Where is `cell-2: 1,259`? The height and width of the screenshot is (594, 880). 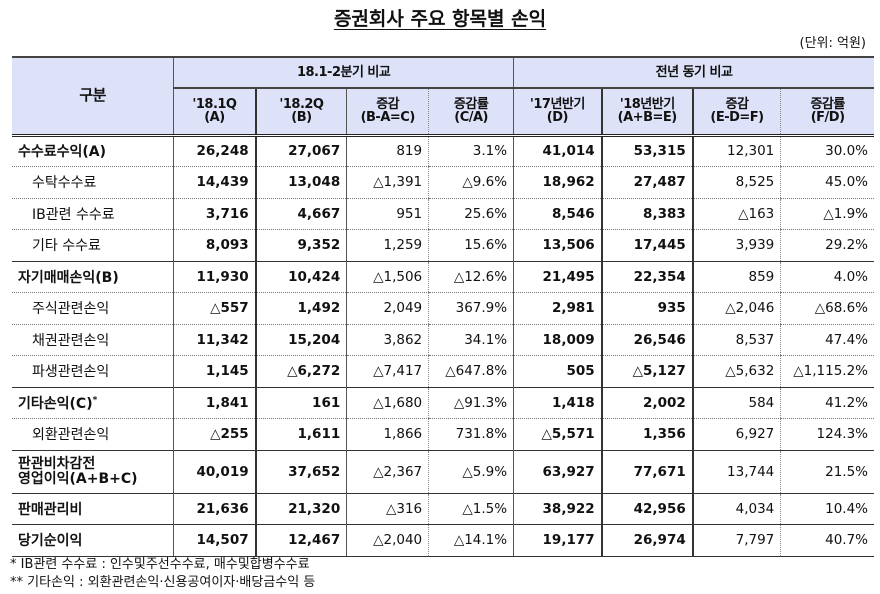 cell-2: 1,259 is located at coordinates (387, 245).